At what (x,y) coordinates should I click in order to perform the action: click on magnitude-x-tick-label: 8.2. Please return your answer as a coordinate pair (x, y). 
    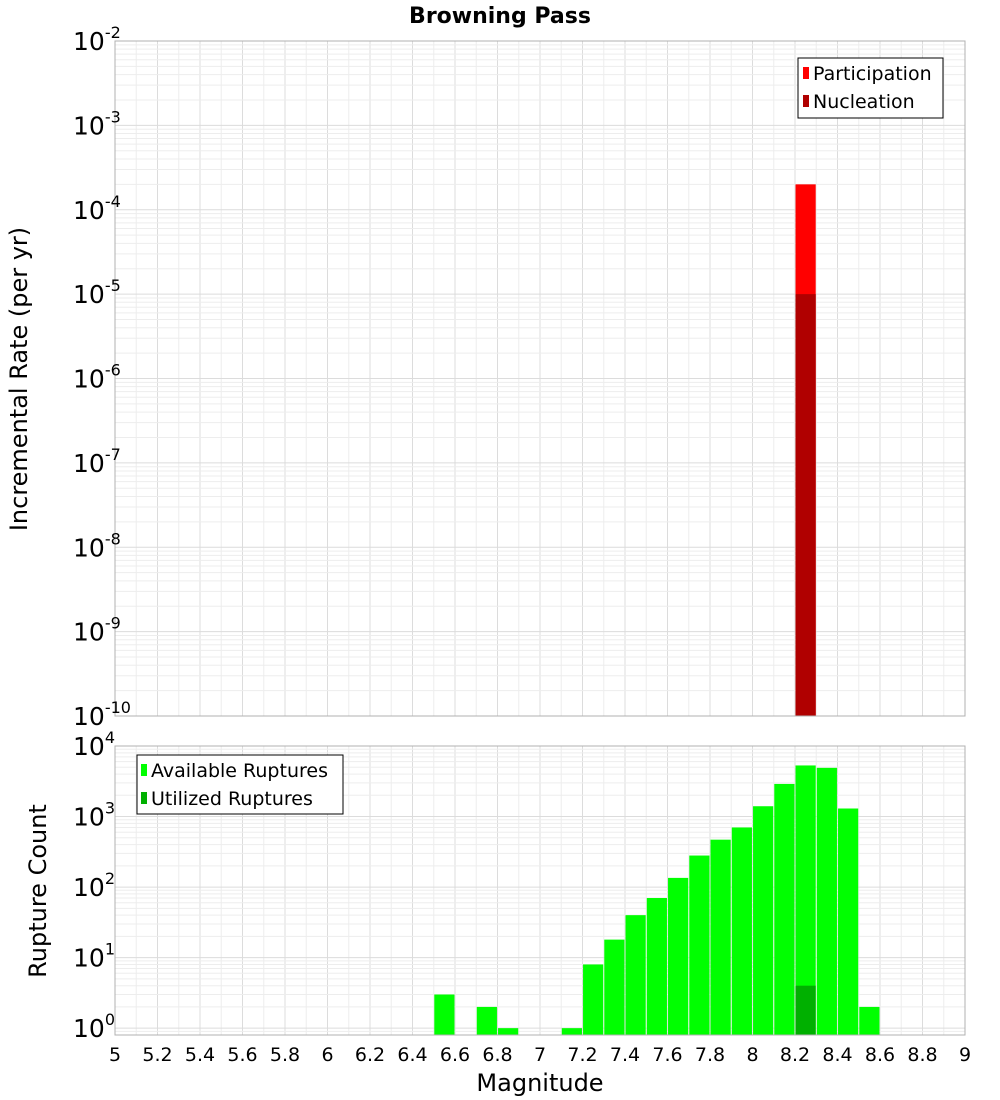
    Looking at the image, I should click on (795, 1055).